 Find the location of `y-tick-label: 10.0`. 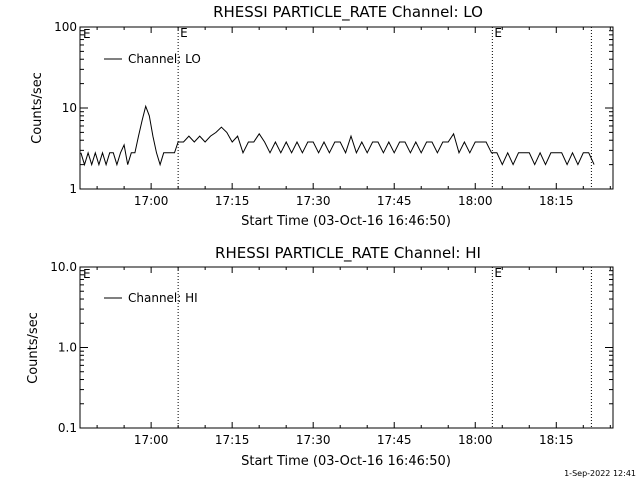

y-tick-label: 10.0 is located at coordinates (63, 267).